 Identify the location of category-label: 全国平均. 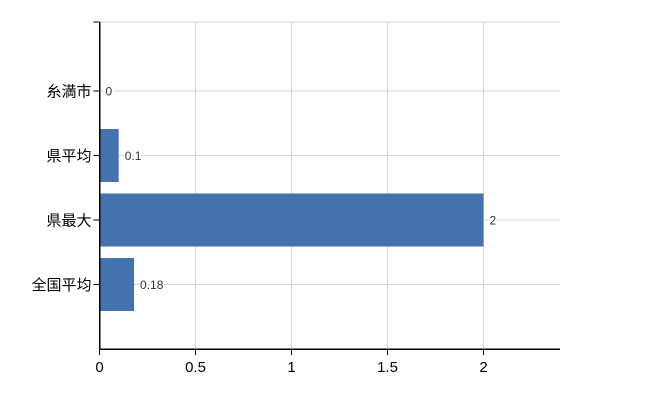
(61, 285).